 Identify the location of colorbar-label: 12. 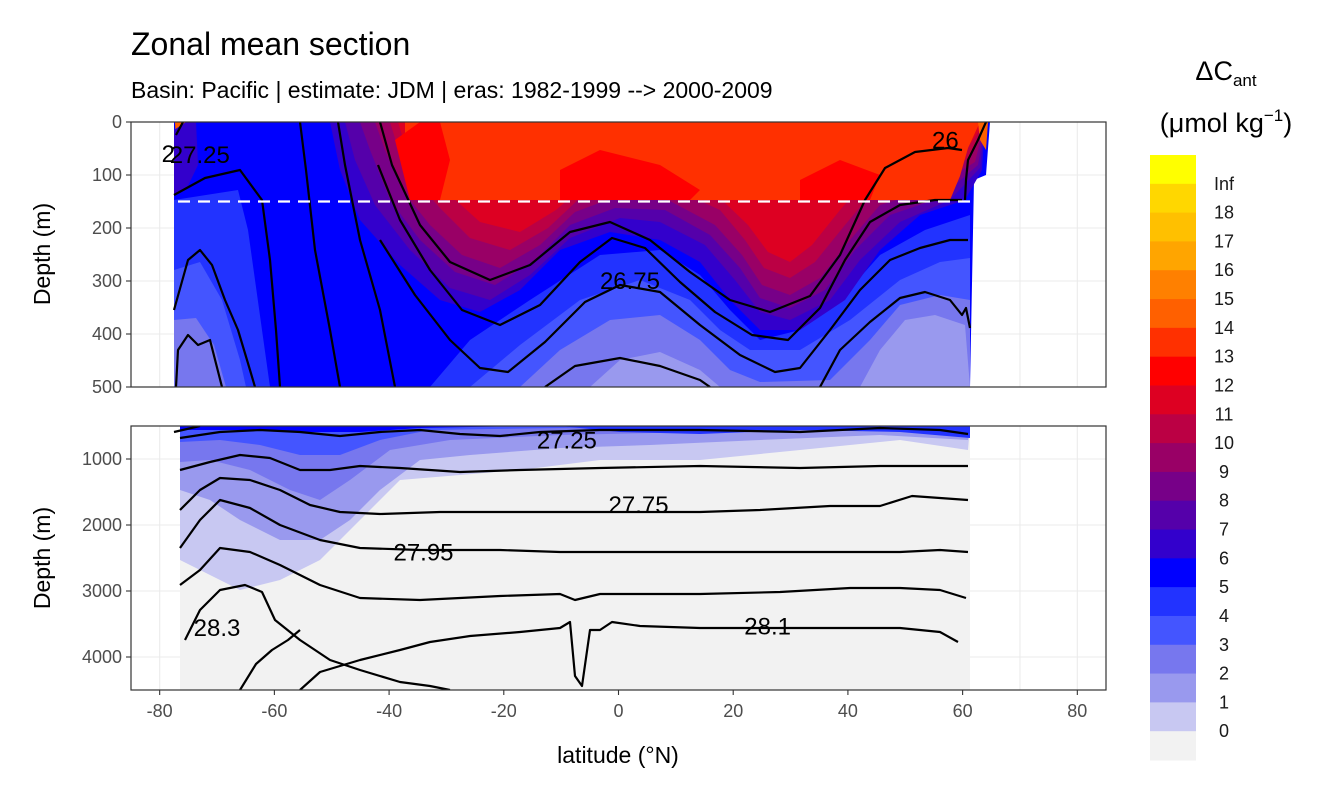
(1224, 385).